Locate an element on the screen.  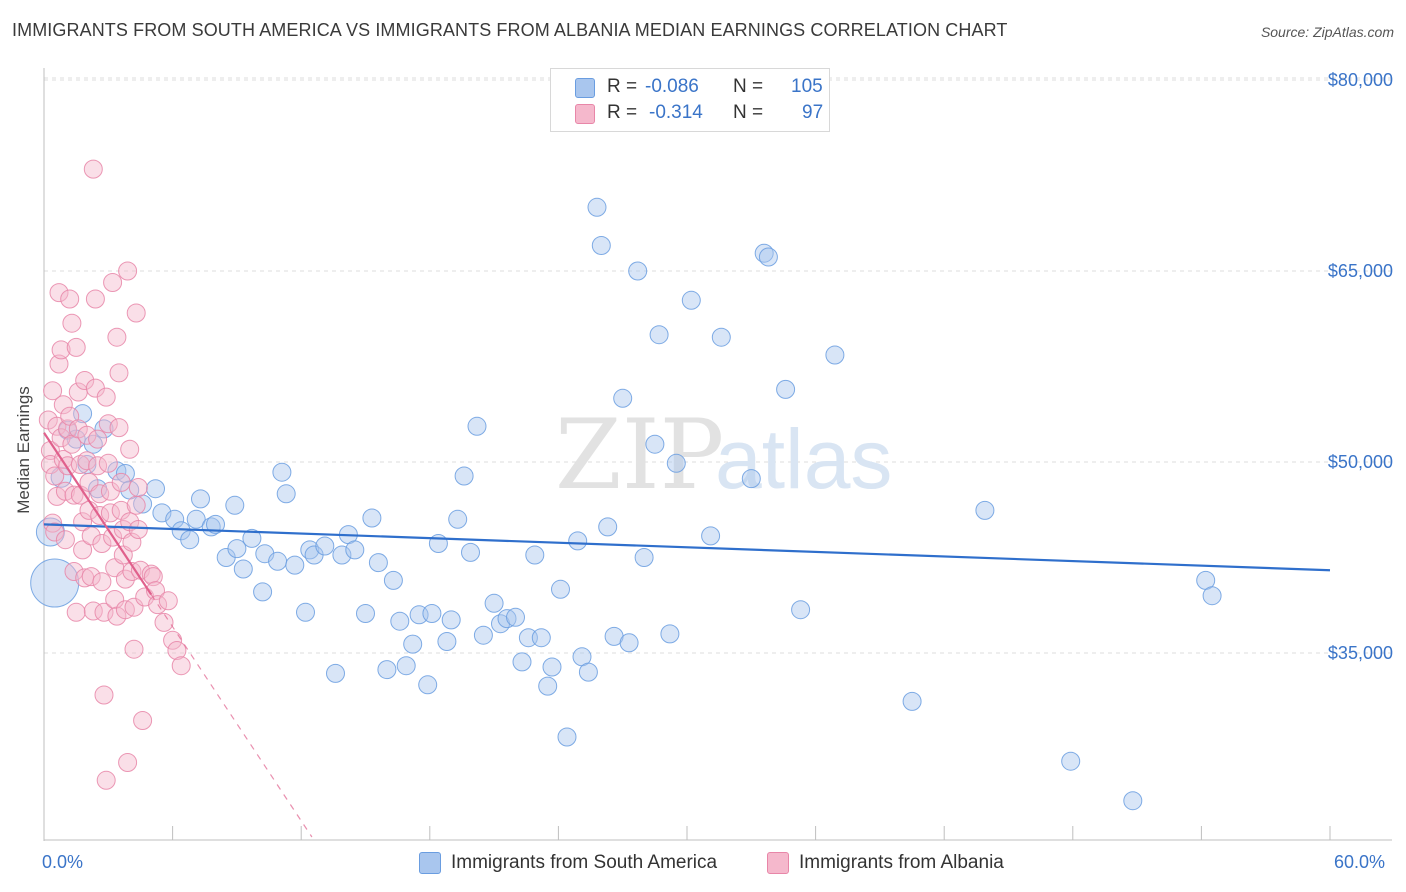
legend-n-value: 105 is located at coordinates (807, 86).